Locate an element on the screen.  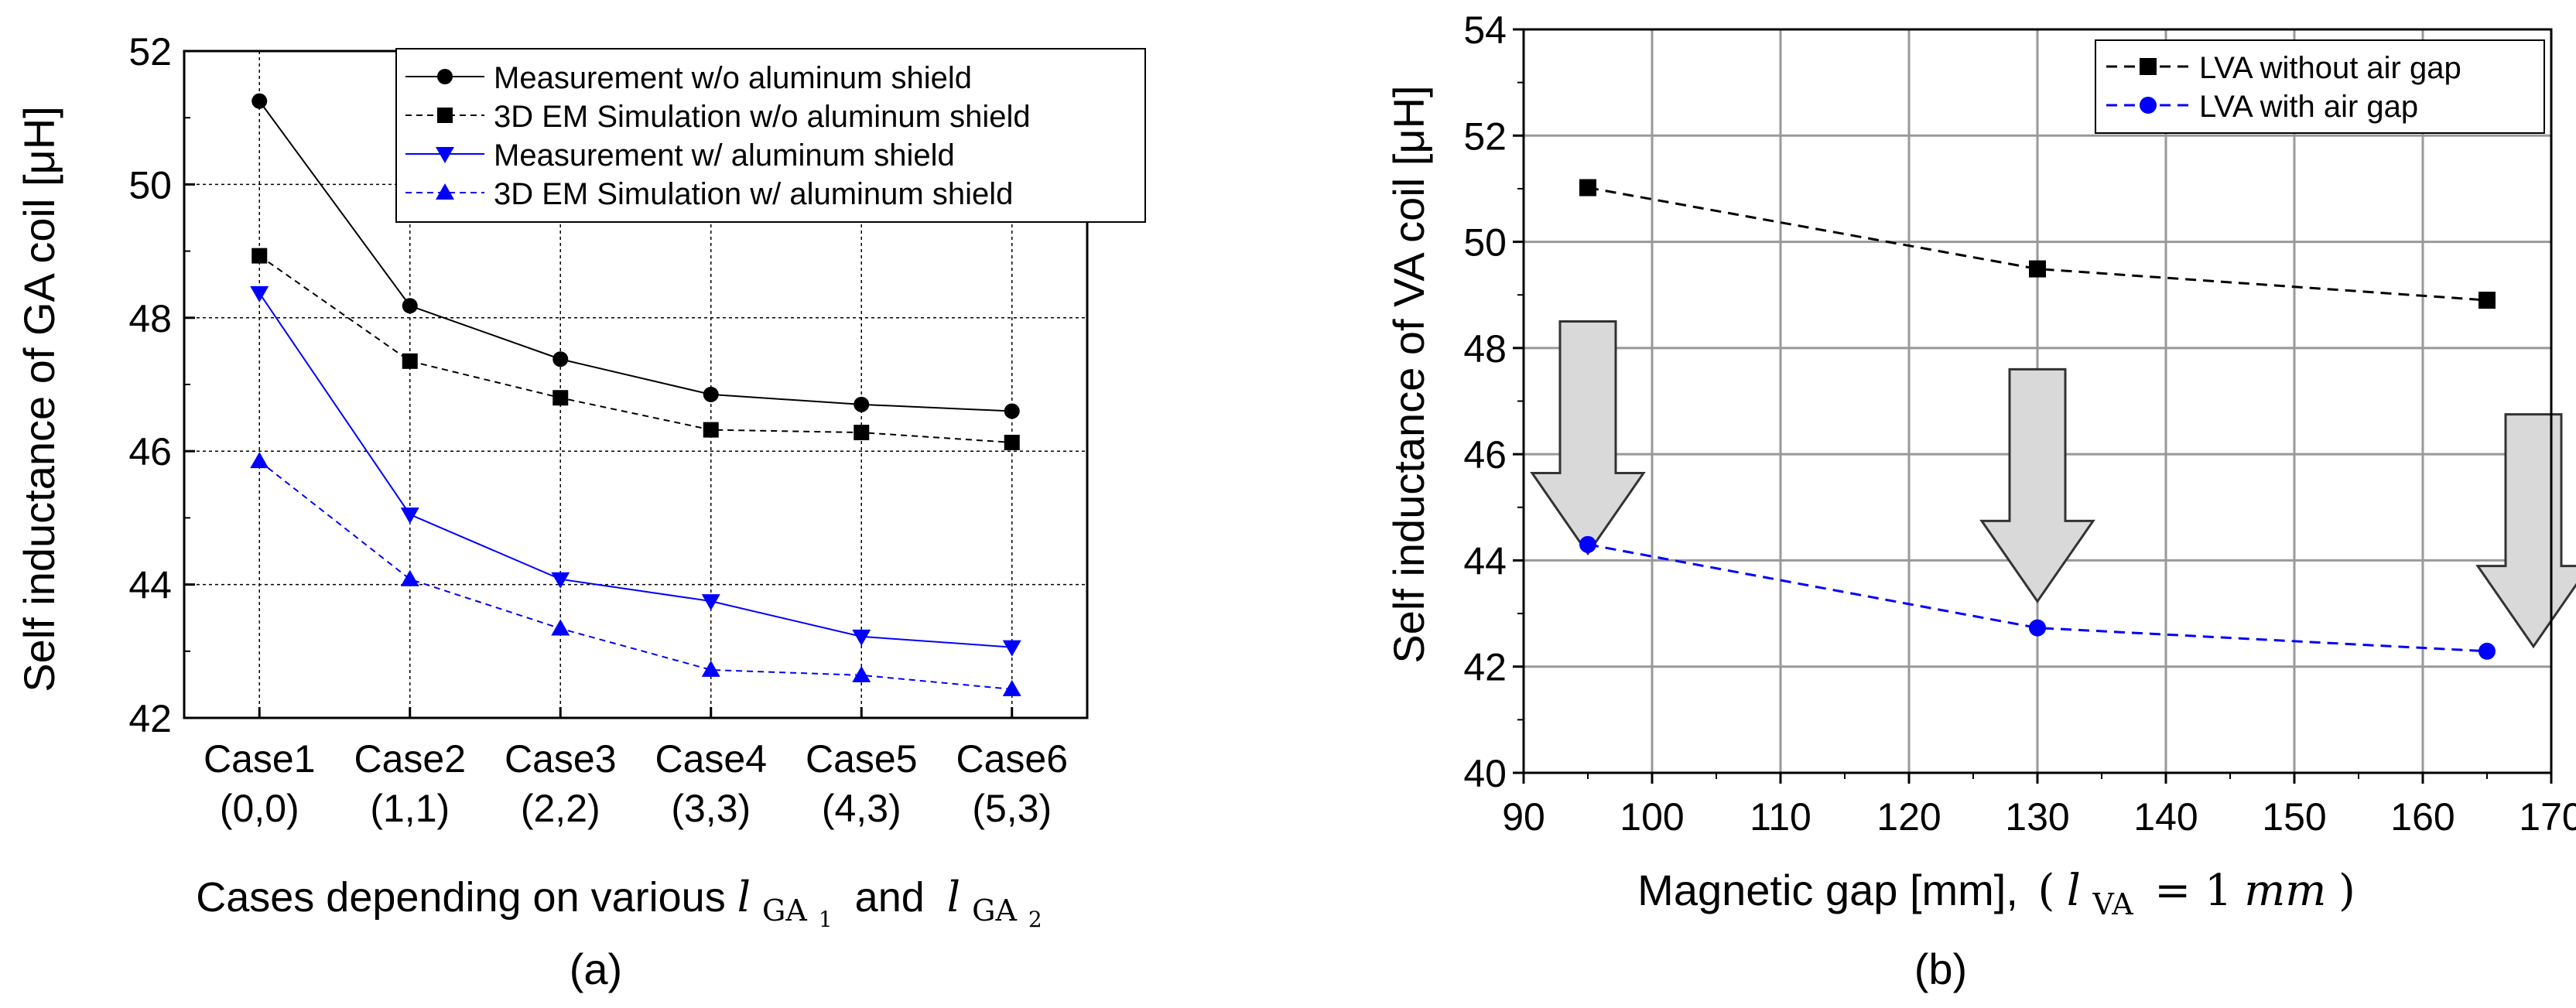
b-down-arrow is located at coordinates (1588, 438).